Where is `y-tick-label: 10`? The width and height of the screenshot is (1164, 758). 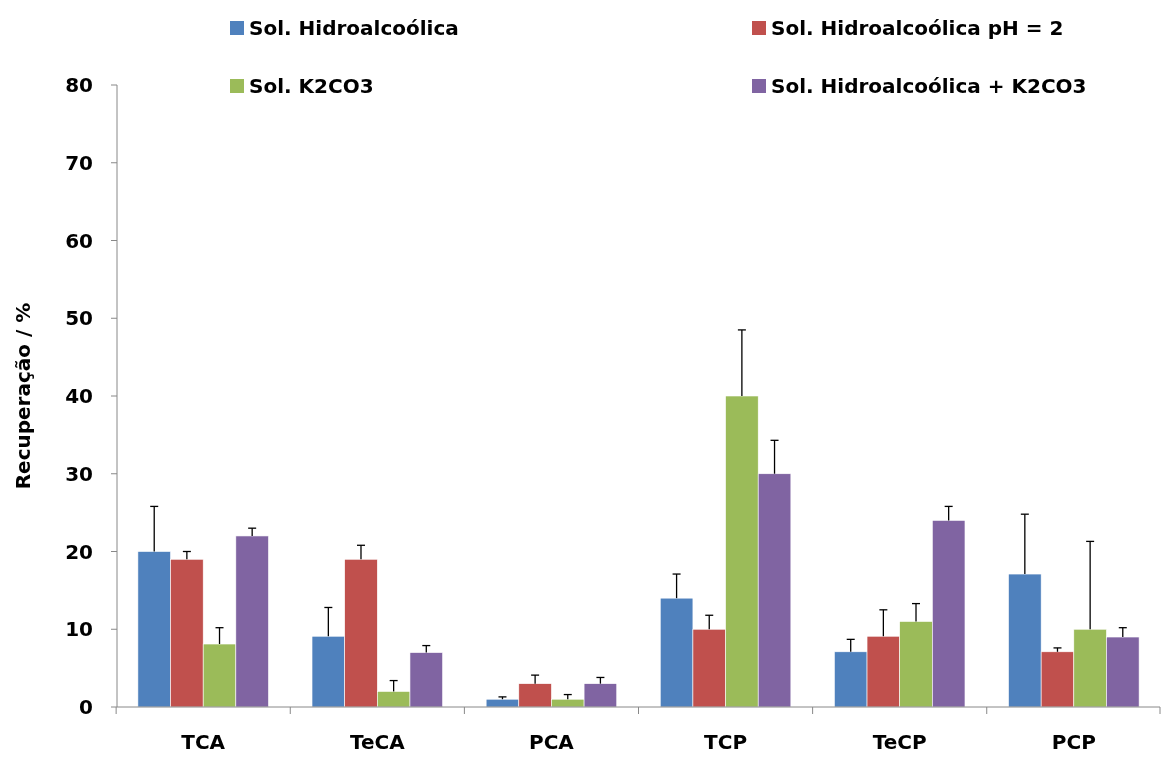
y-tick-label: 10 is located at coordinates (79, 629).